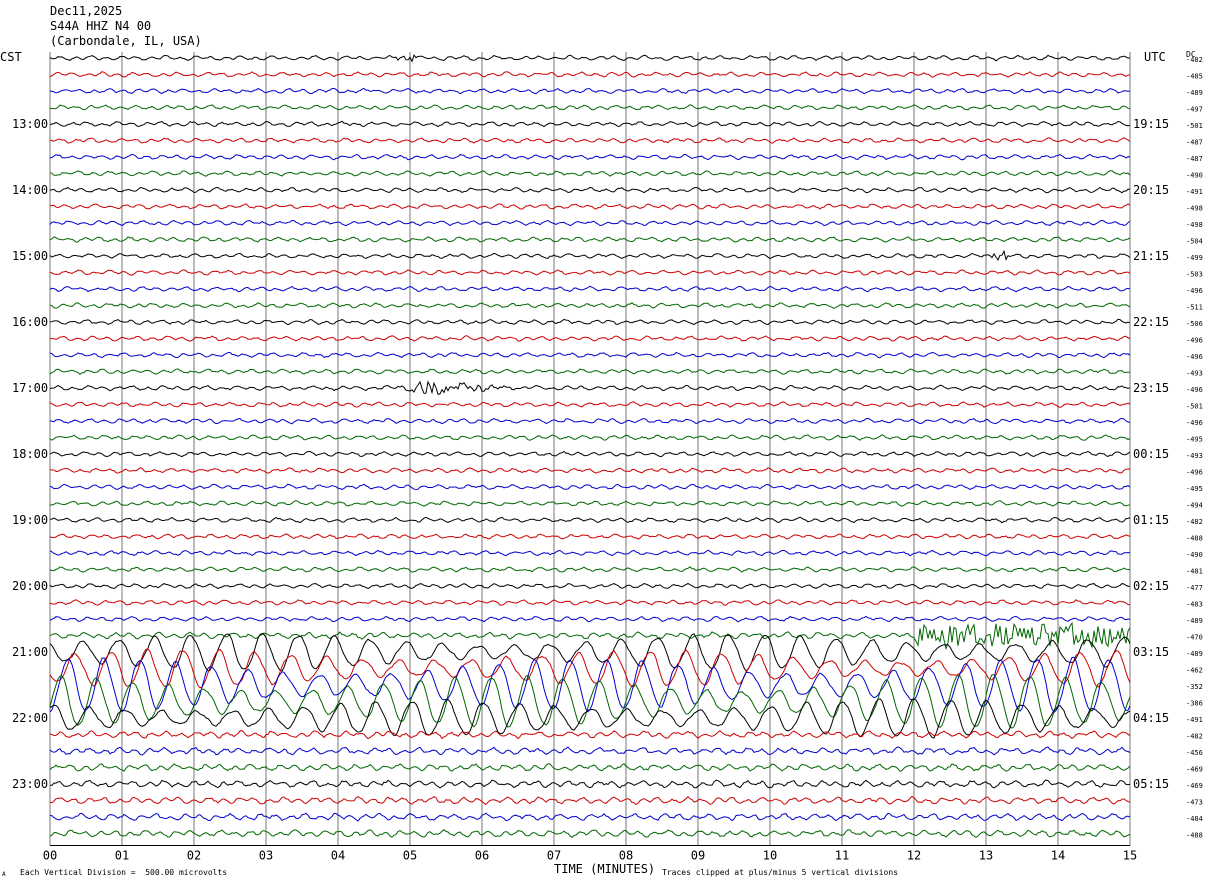  What do you see at coordinates (1191, 54) in the screenshot?
I see `dc-header-label: DC` at bounding box center [1191, 54].